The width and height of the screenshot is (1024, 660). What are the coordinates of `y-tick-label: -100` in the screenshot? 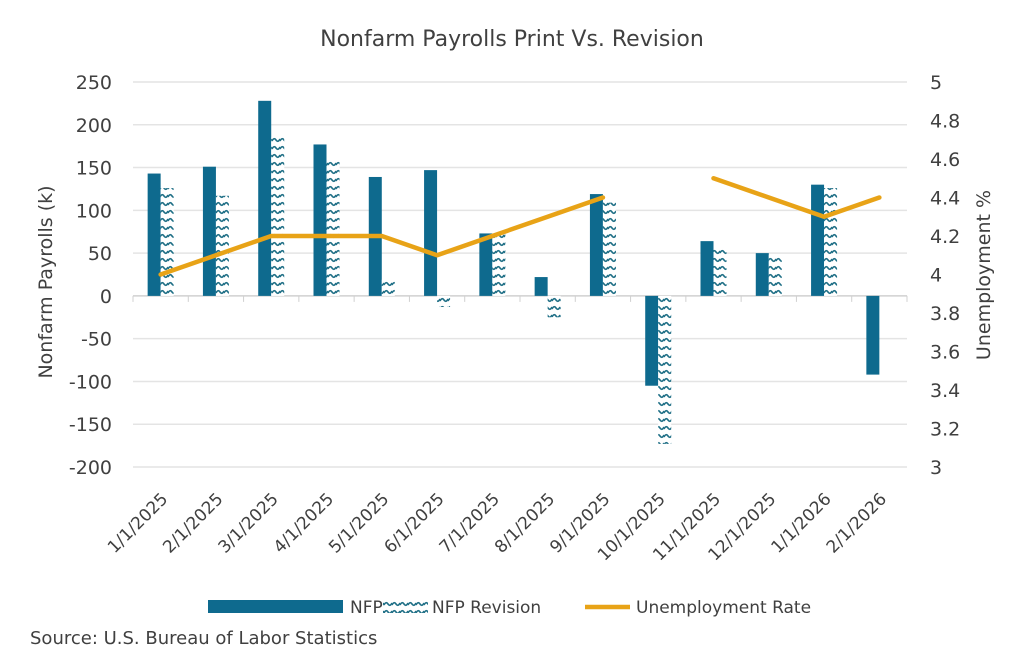 It's located at (90, 382).